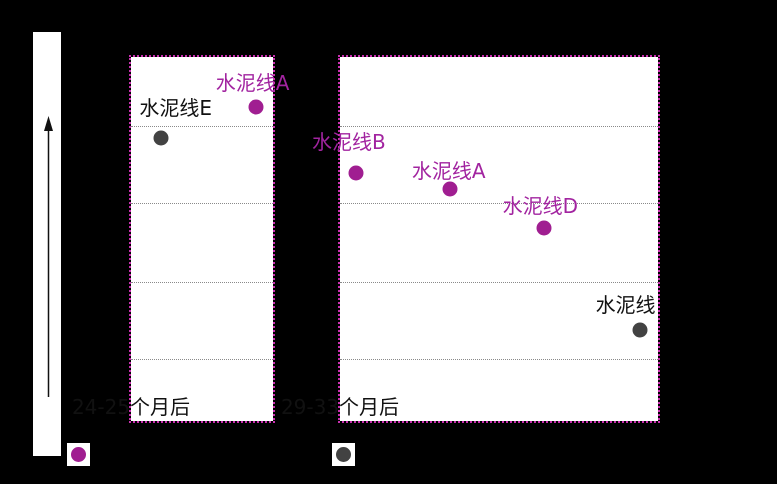 The image size is (777, 484). Describe the element at coordinates (540, 206) in the screenshot. I see `data-point-label: 水泥线D` at that location.